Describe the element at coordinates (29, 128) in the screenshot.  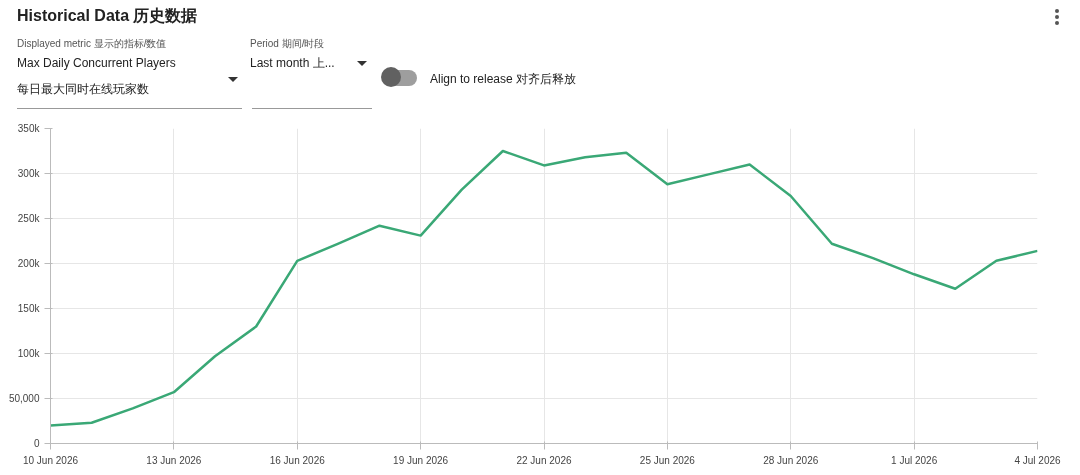
I see `y-tick-label: 350k` at that location.